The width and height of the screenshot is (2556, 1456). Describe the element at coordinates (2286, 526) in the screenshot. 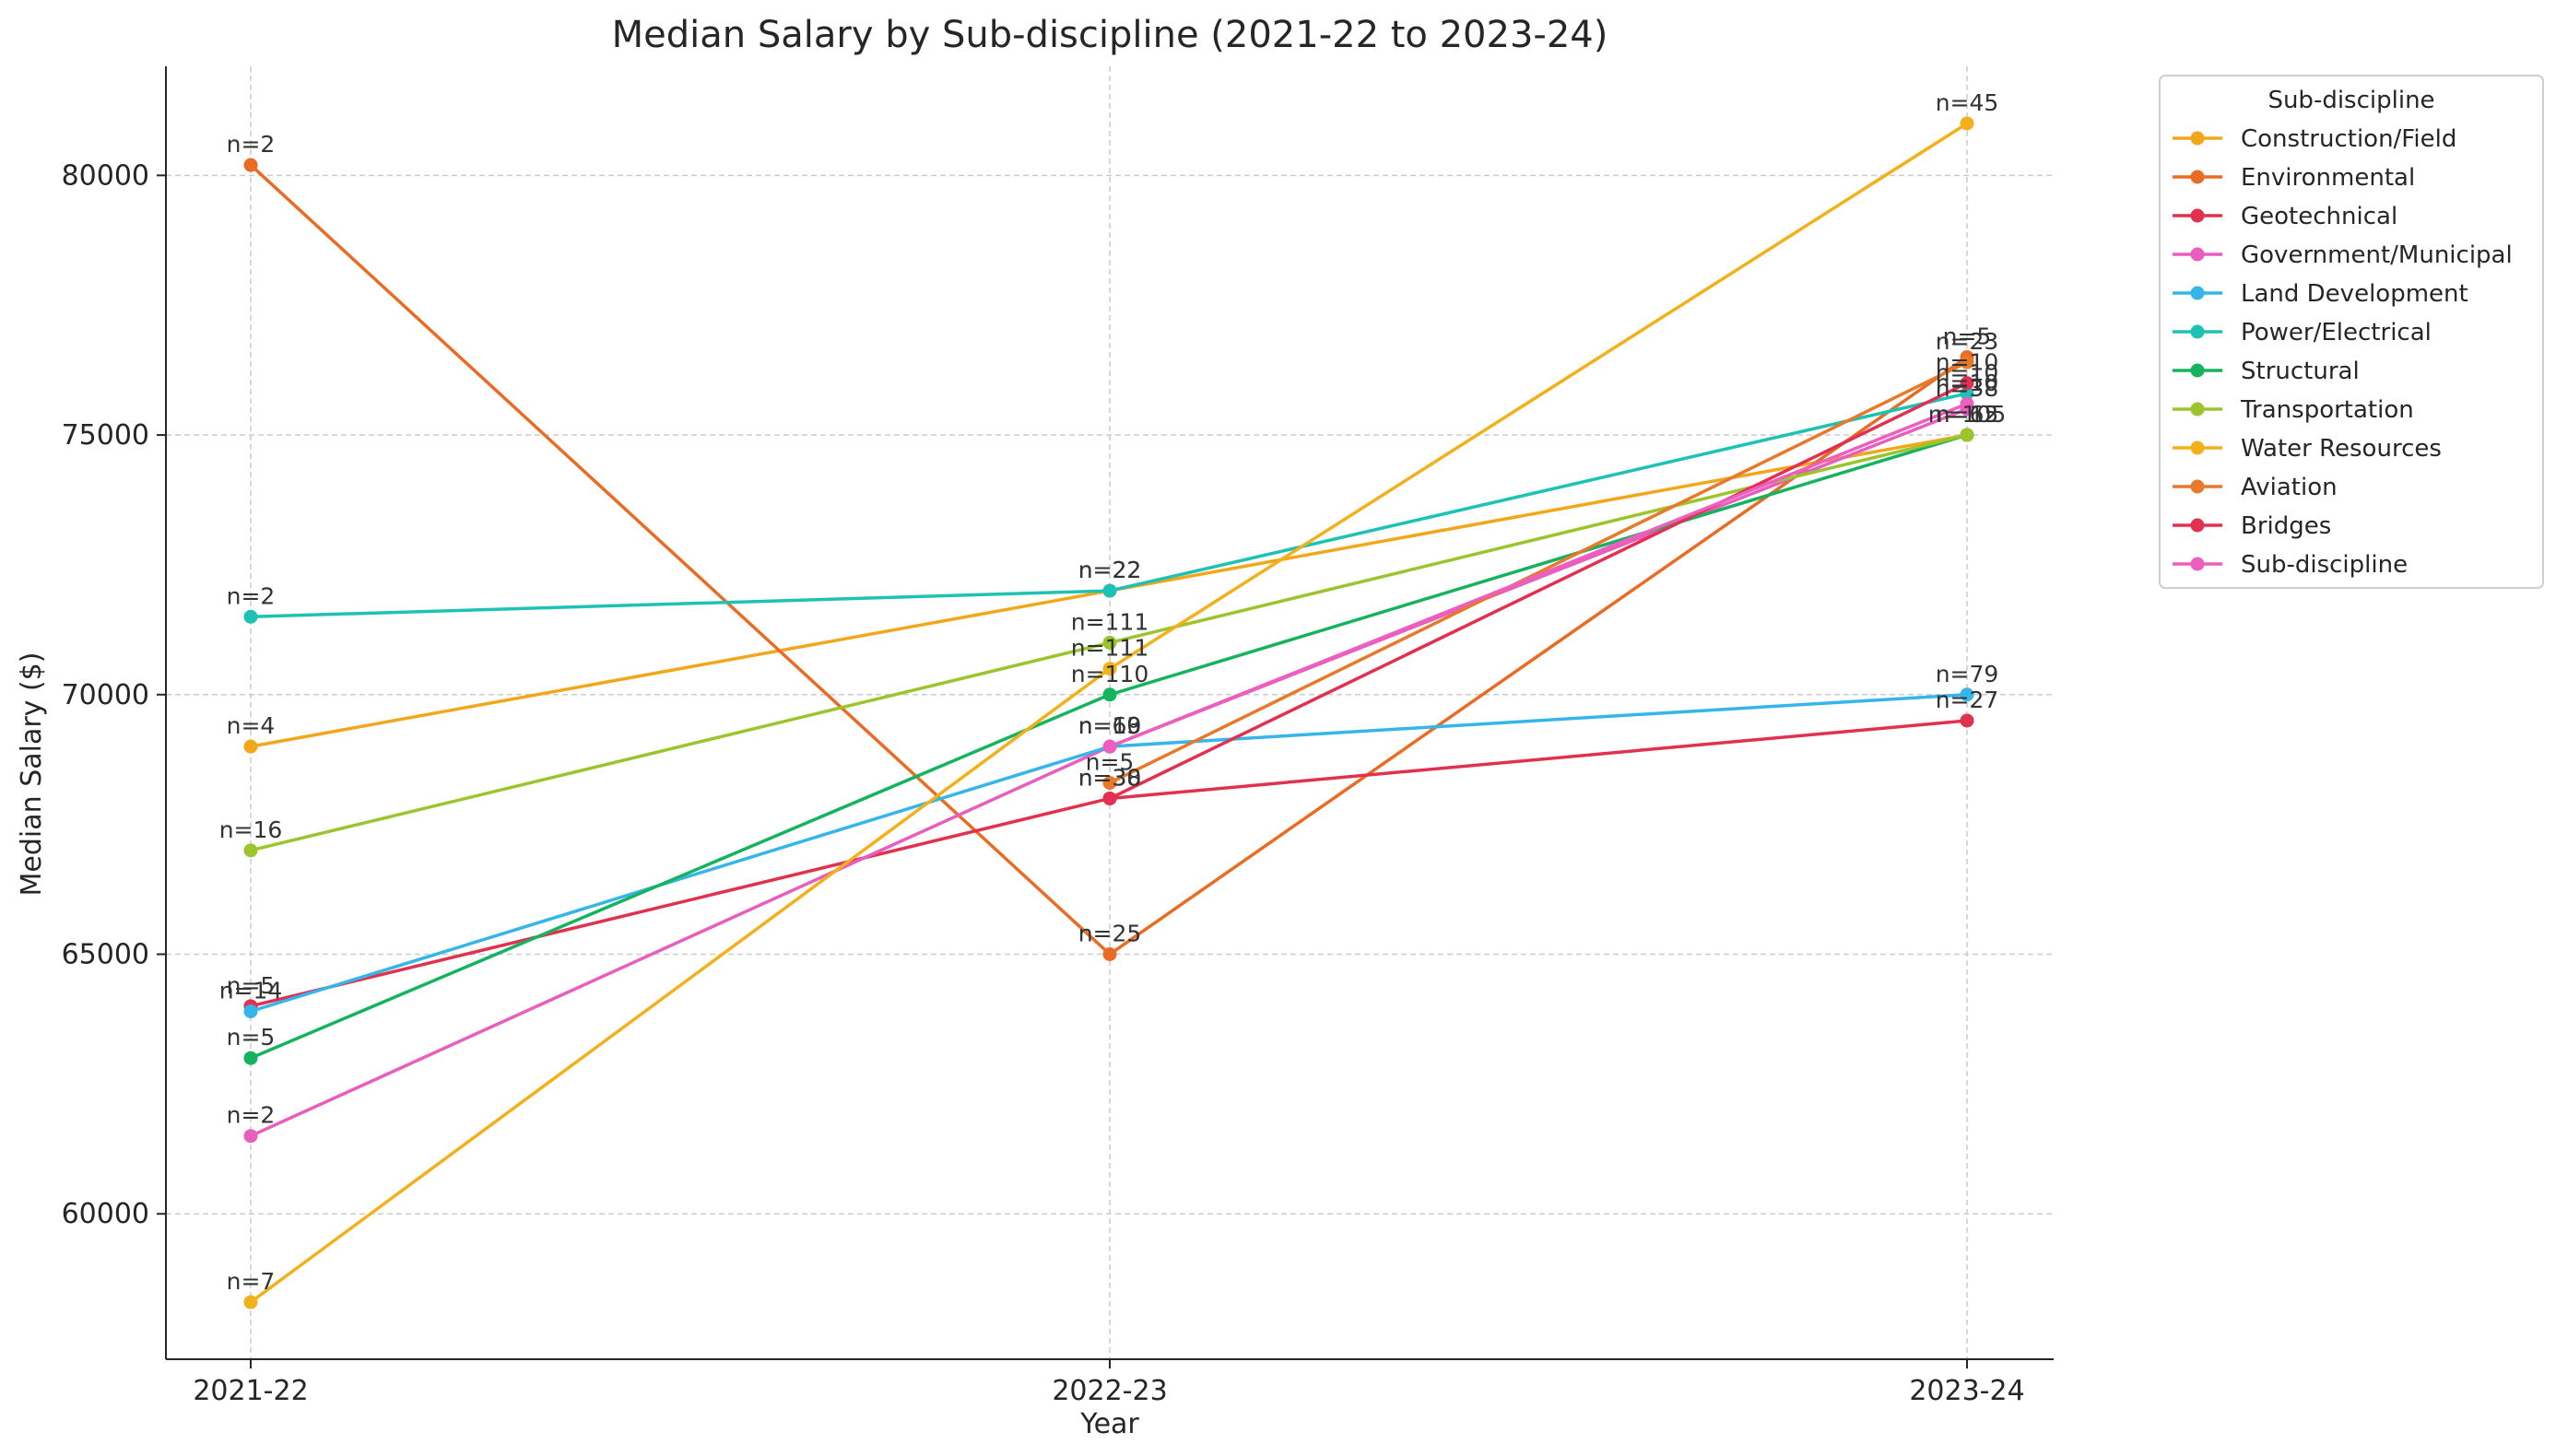

I see `legend-label: Bridges` at that location.